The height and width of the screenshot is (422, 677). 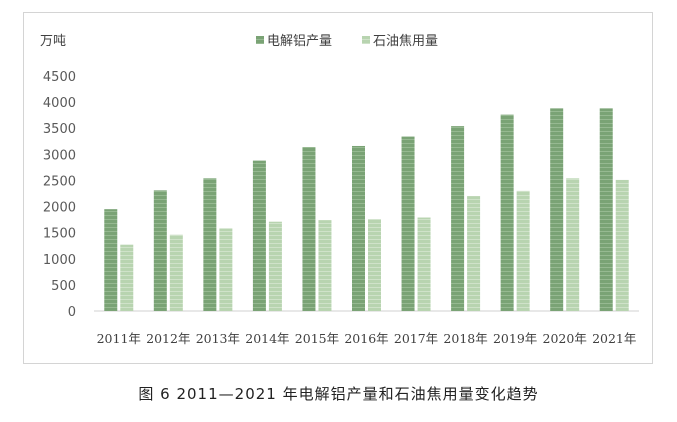 I want to click on y-tick-label: 4000, so click(x=59, y=103).